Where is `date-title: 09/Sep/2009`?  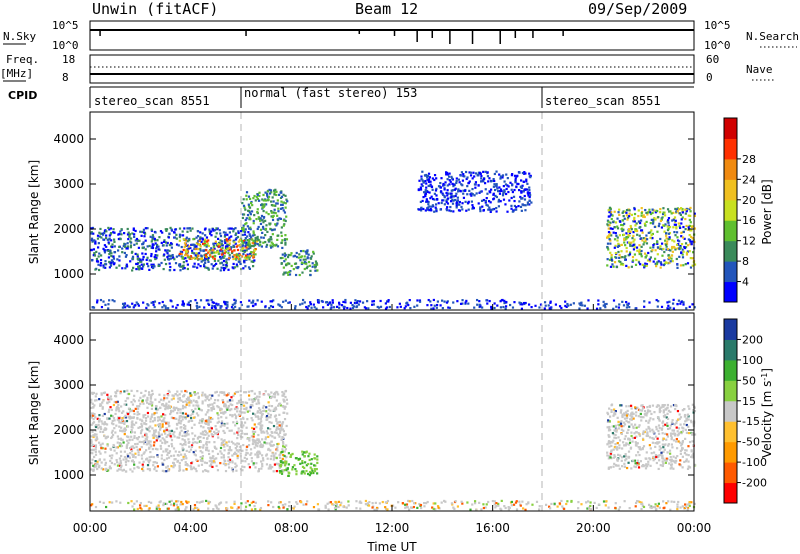 date-title: 09/Sep/2009 is located at coordinates (637, 9).